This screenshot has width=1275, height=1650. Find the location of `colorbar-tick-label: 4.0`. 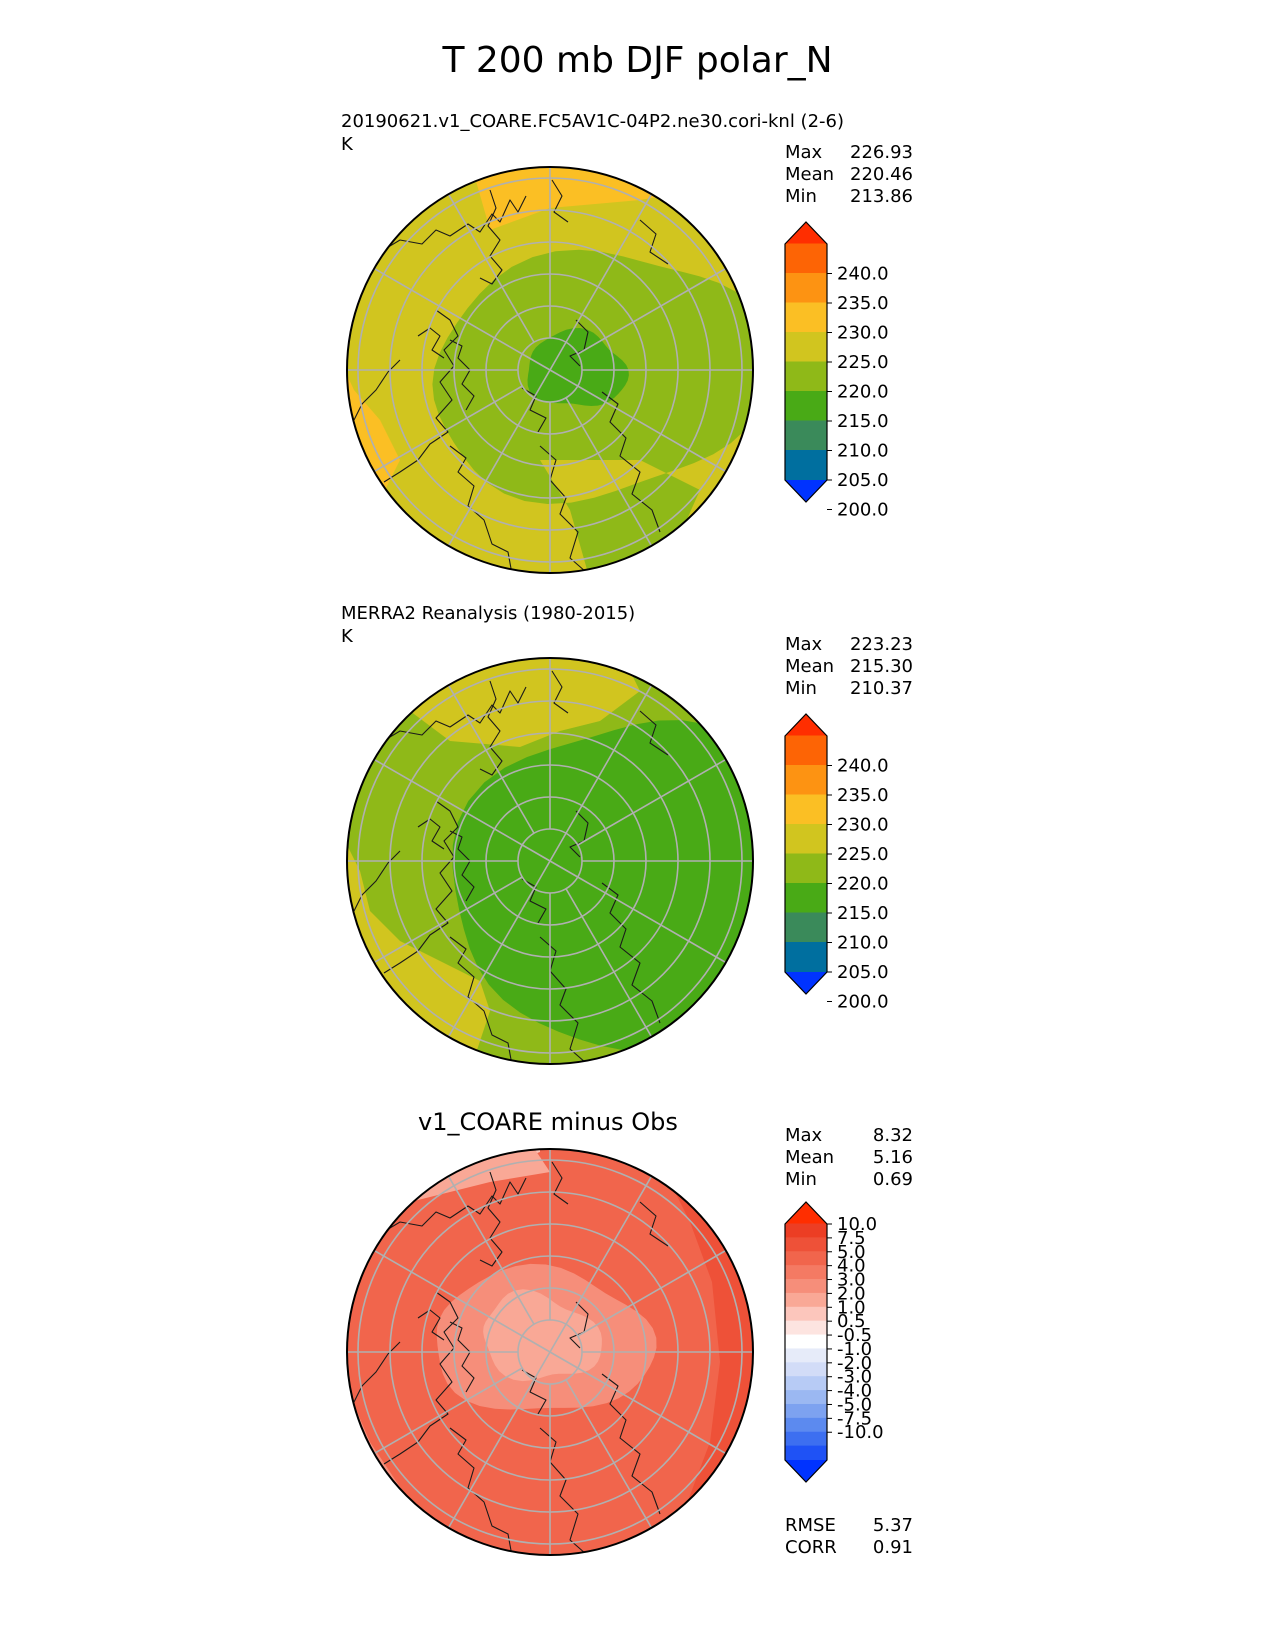

colorbar-tick-label: 4.0 is located at coordinates (851, 1266).